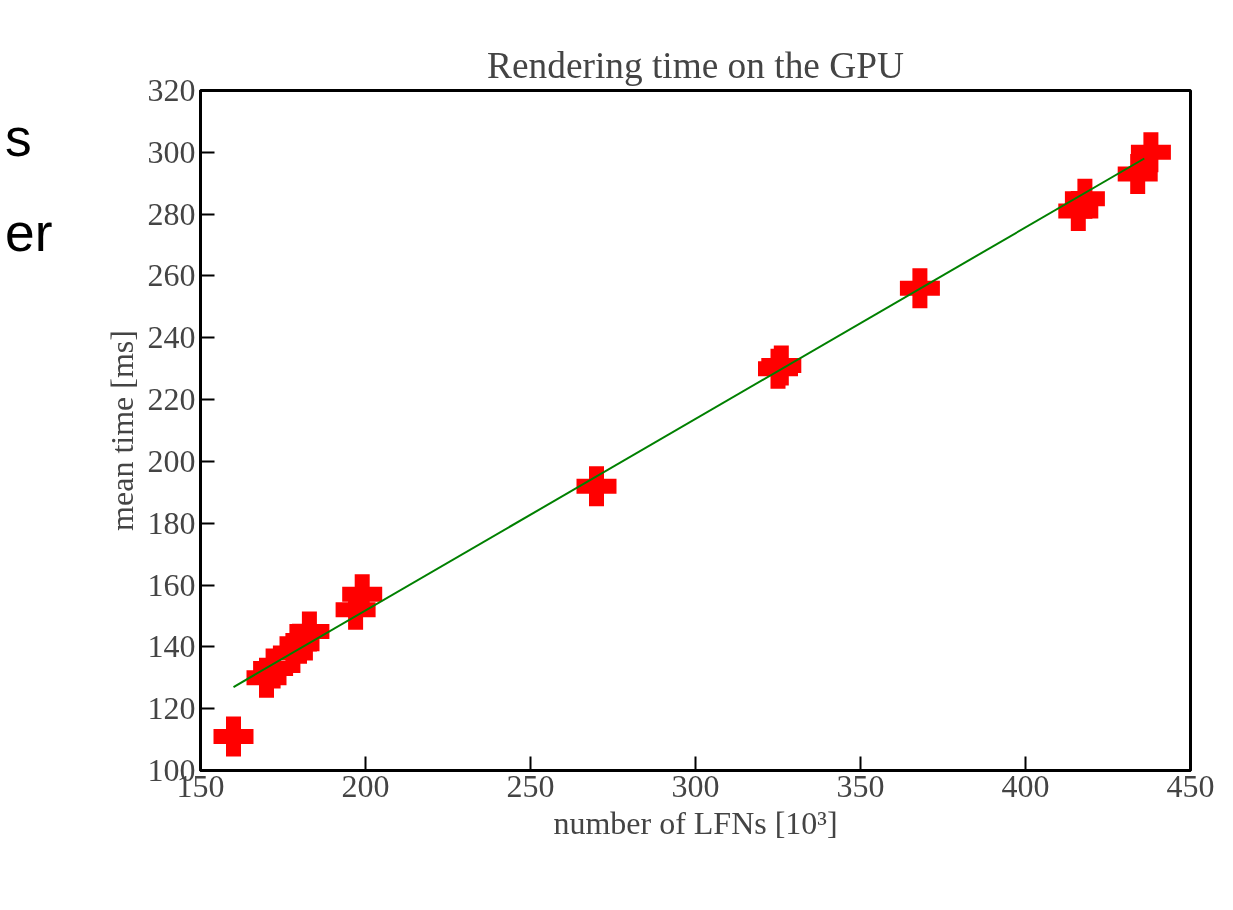 This screenshot has height=910, width=1233. Describe the element at coordinates (19, 138) in the screenshot. I see `text: s` at that location.